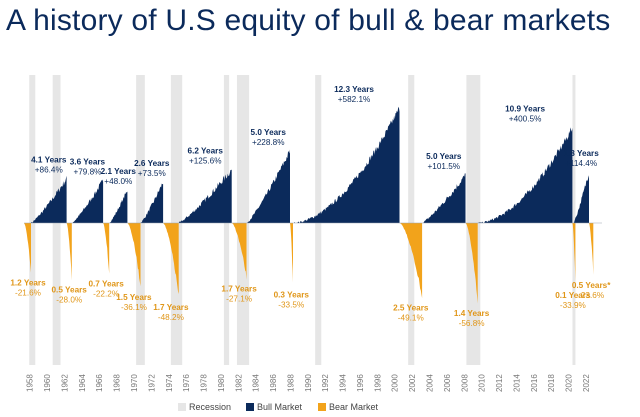 This screenshot has width=640, height=417. I want to click on legend-bull: Bull Market, so click(274, 407).